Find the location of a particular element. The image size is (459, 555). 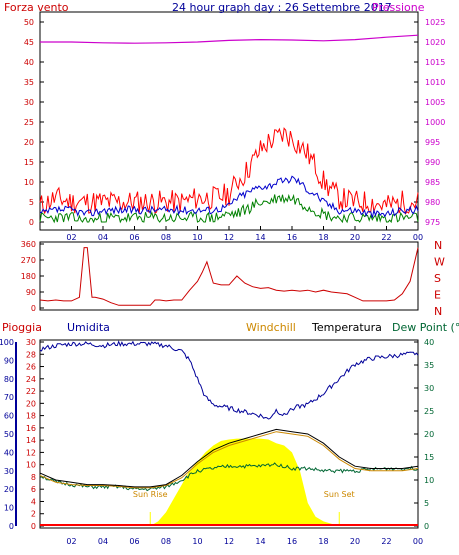

temp-tick-label: 20 is located at coordinates (429, 434).